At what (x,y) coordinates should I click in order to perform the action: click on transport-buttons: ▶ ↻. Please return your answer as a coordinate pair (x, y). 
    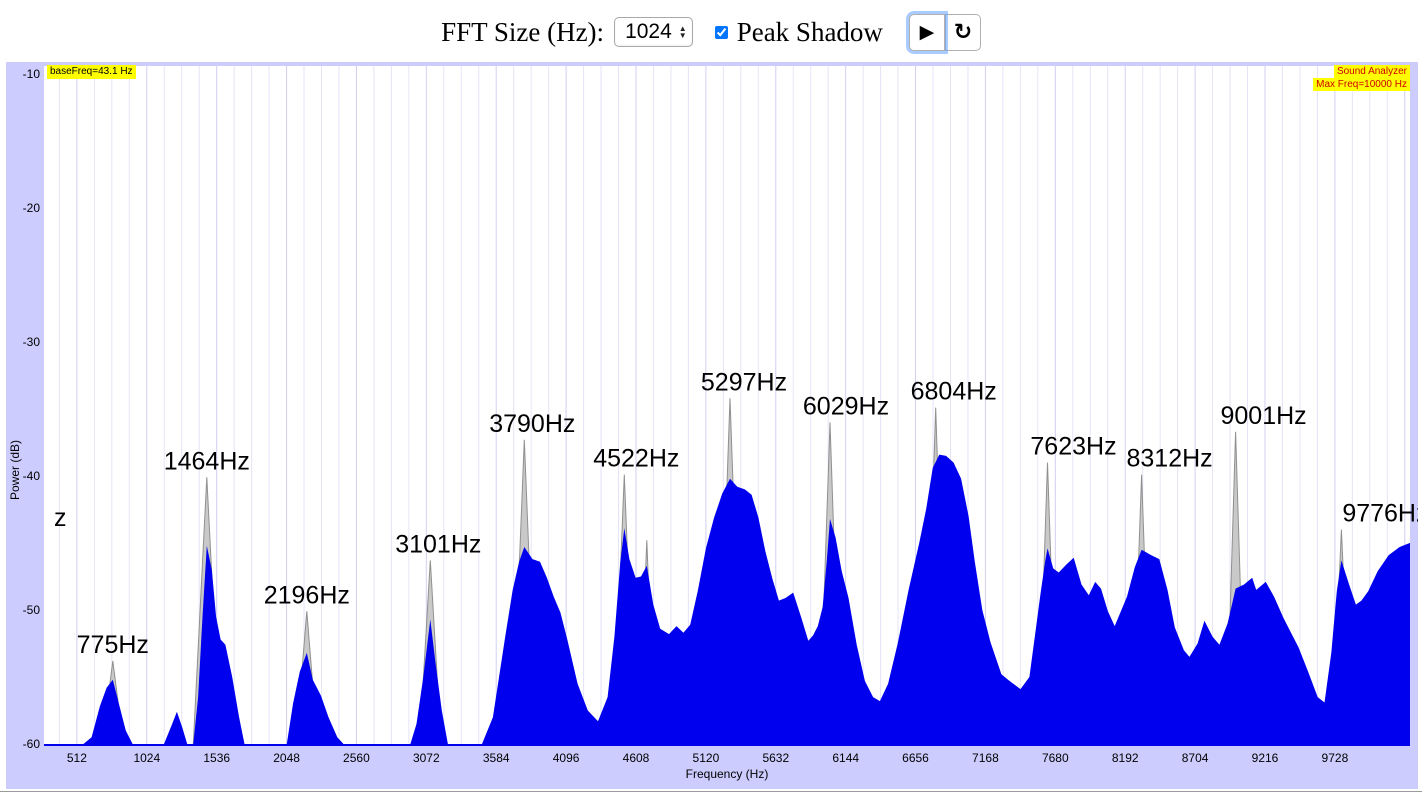
    Looking at the image, I should click on (944, 32).